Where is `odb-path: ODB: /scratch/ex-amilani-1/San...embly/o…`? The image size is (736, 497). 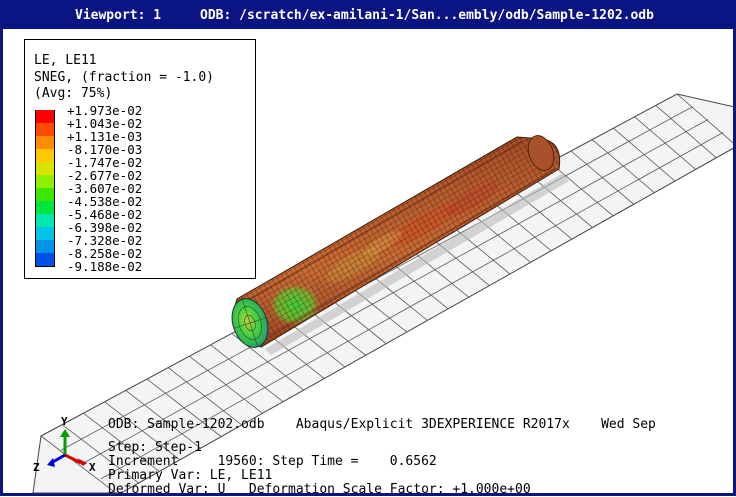 odb-path: ODB: /scratch/ex-amilani-1/San...embly/o… is located at coordinates (427, 15).